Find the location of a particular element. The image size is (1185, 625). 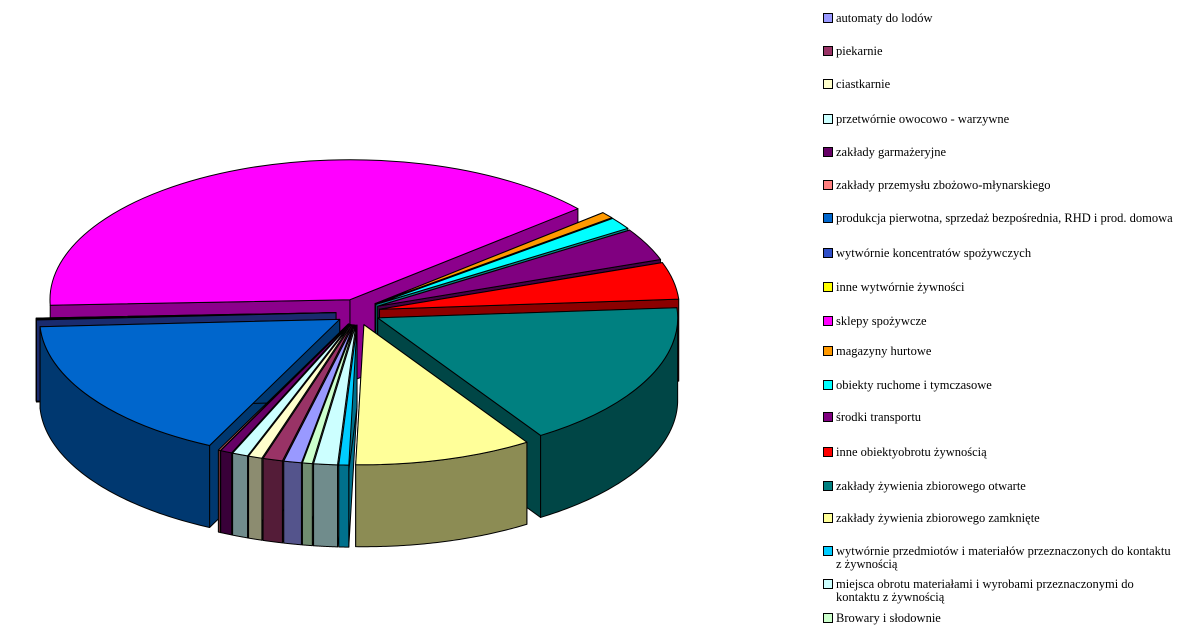

legend-entry: magazyny hurtowe is located at coordinates (1000, 351).